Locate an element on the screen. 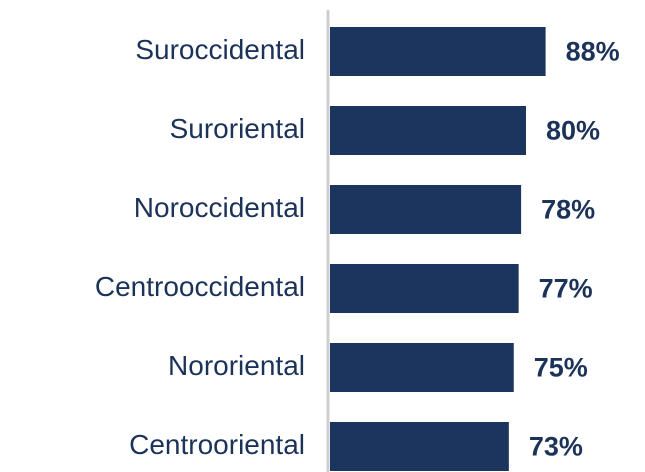 This screenshot has width=645, height=472. category-label: Noroccidental is located at coordinates (219, 207).